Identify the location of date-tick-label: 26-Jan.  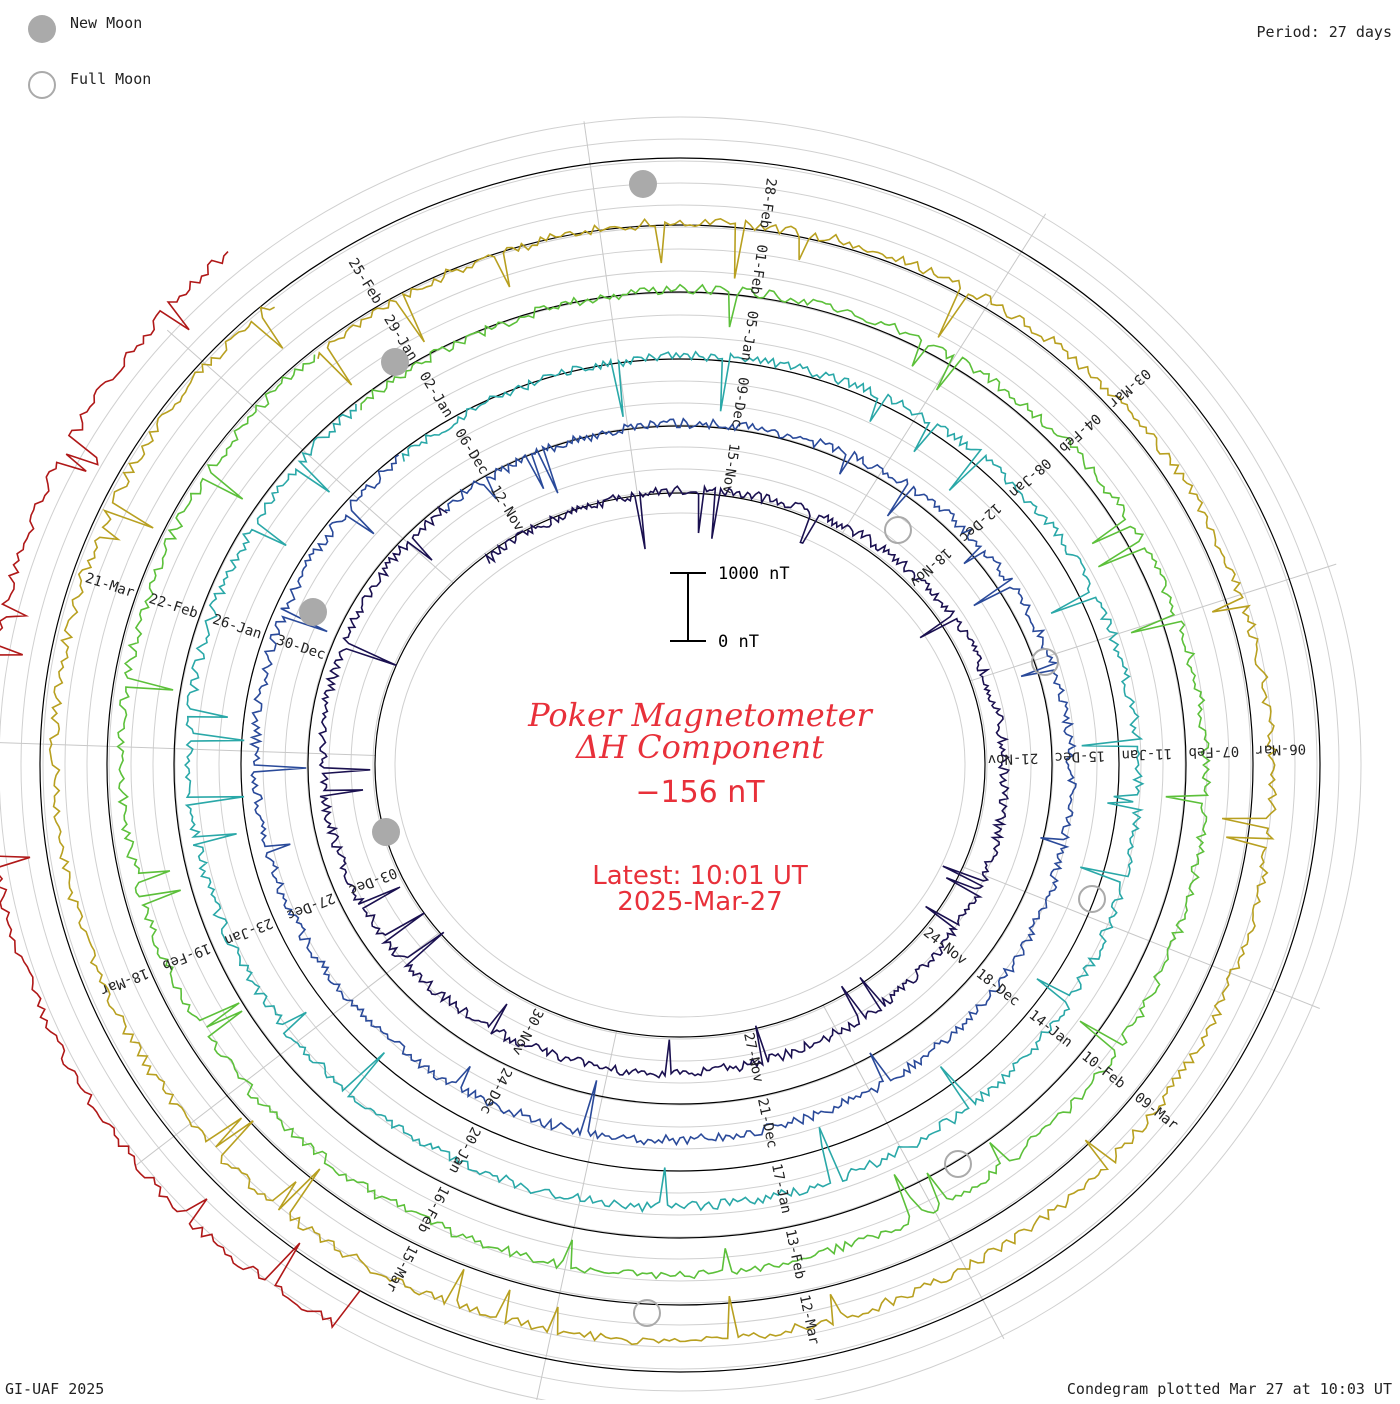
(237, 627).